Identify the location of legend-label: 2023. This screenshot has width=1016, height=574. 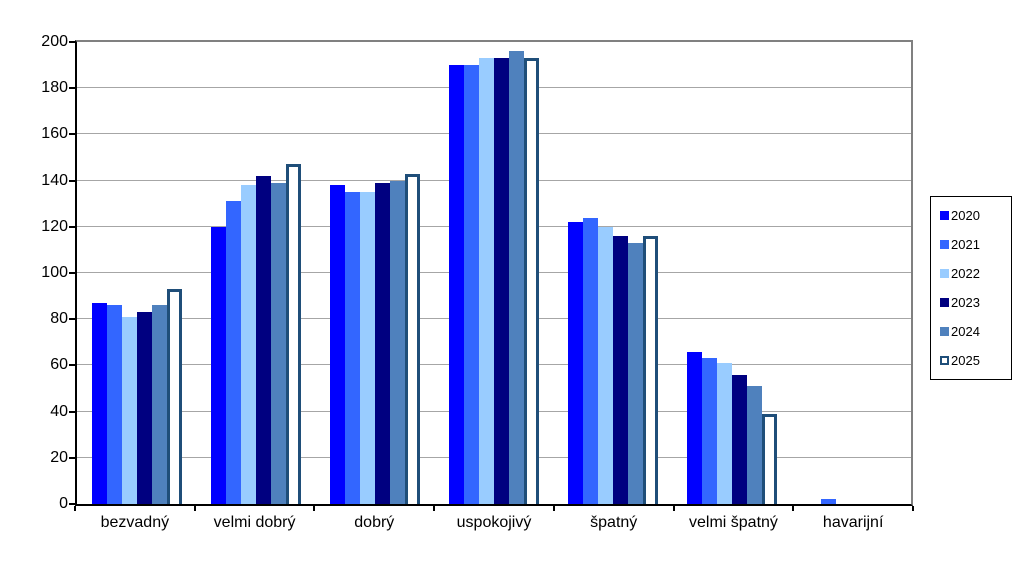
(965, 302).